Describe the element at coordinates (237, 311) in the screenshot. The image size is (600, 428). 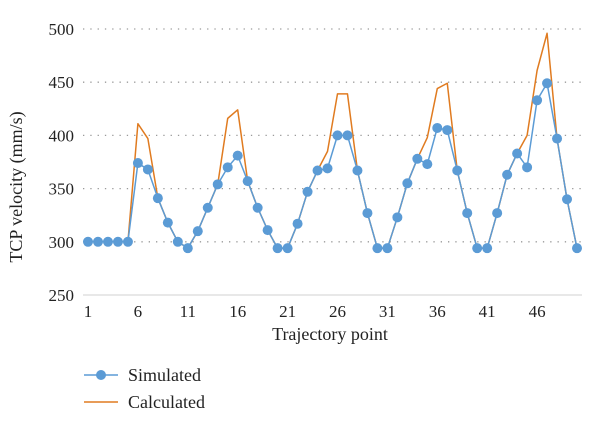
I see `x-tick-label: 16` at that location.